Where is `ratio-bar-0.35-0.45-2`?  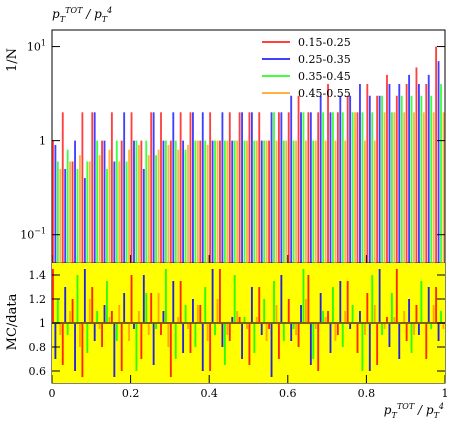 ratio-bar-0.35-0.45-2 is located at coordinates (77, 299).